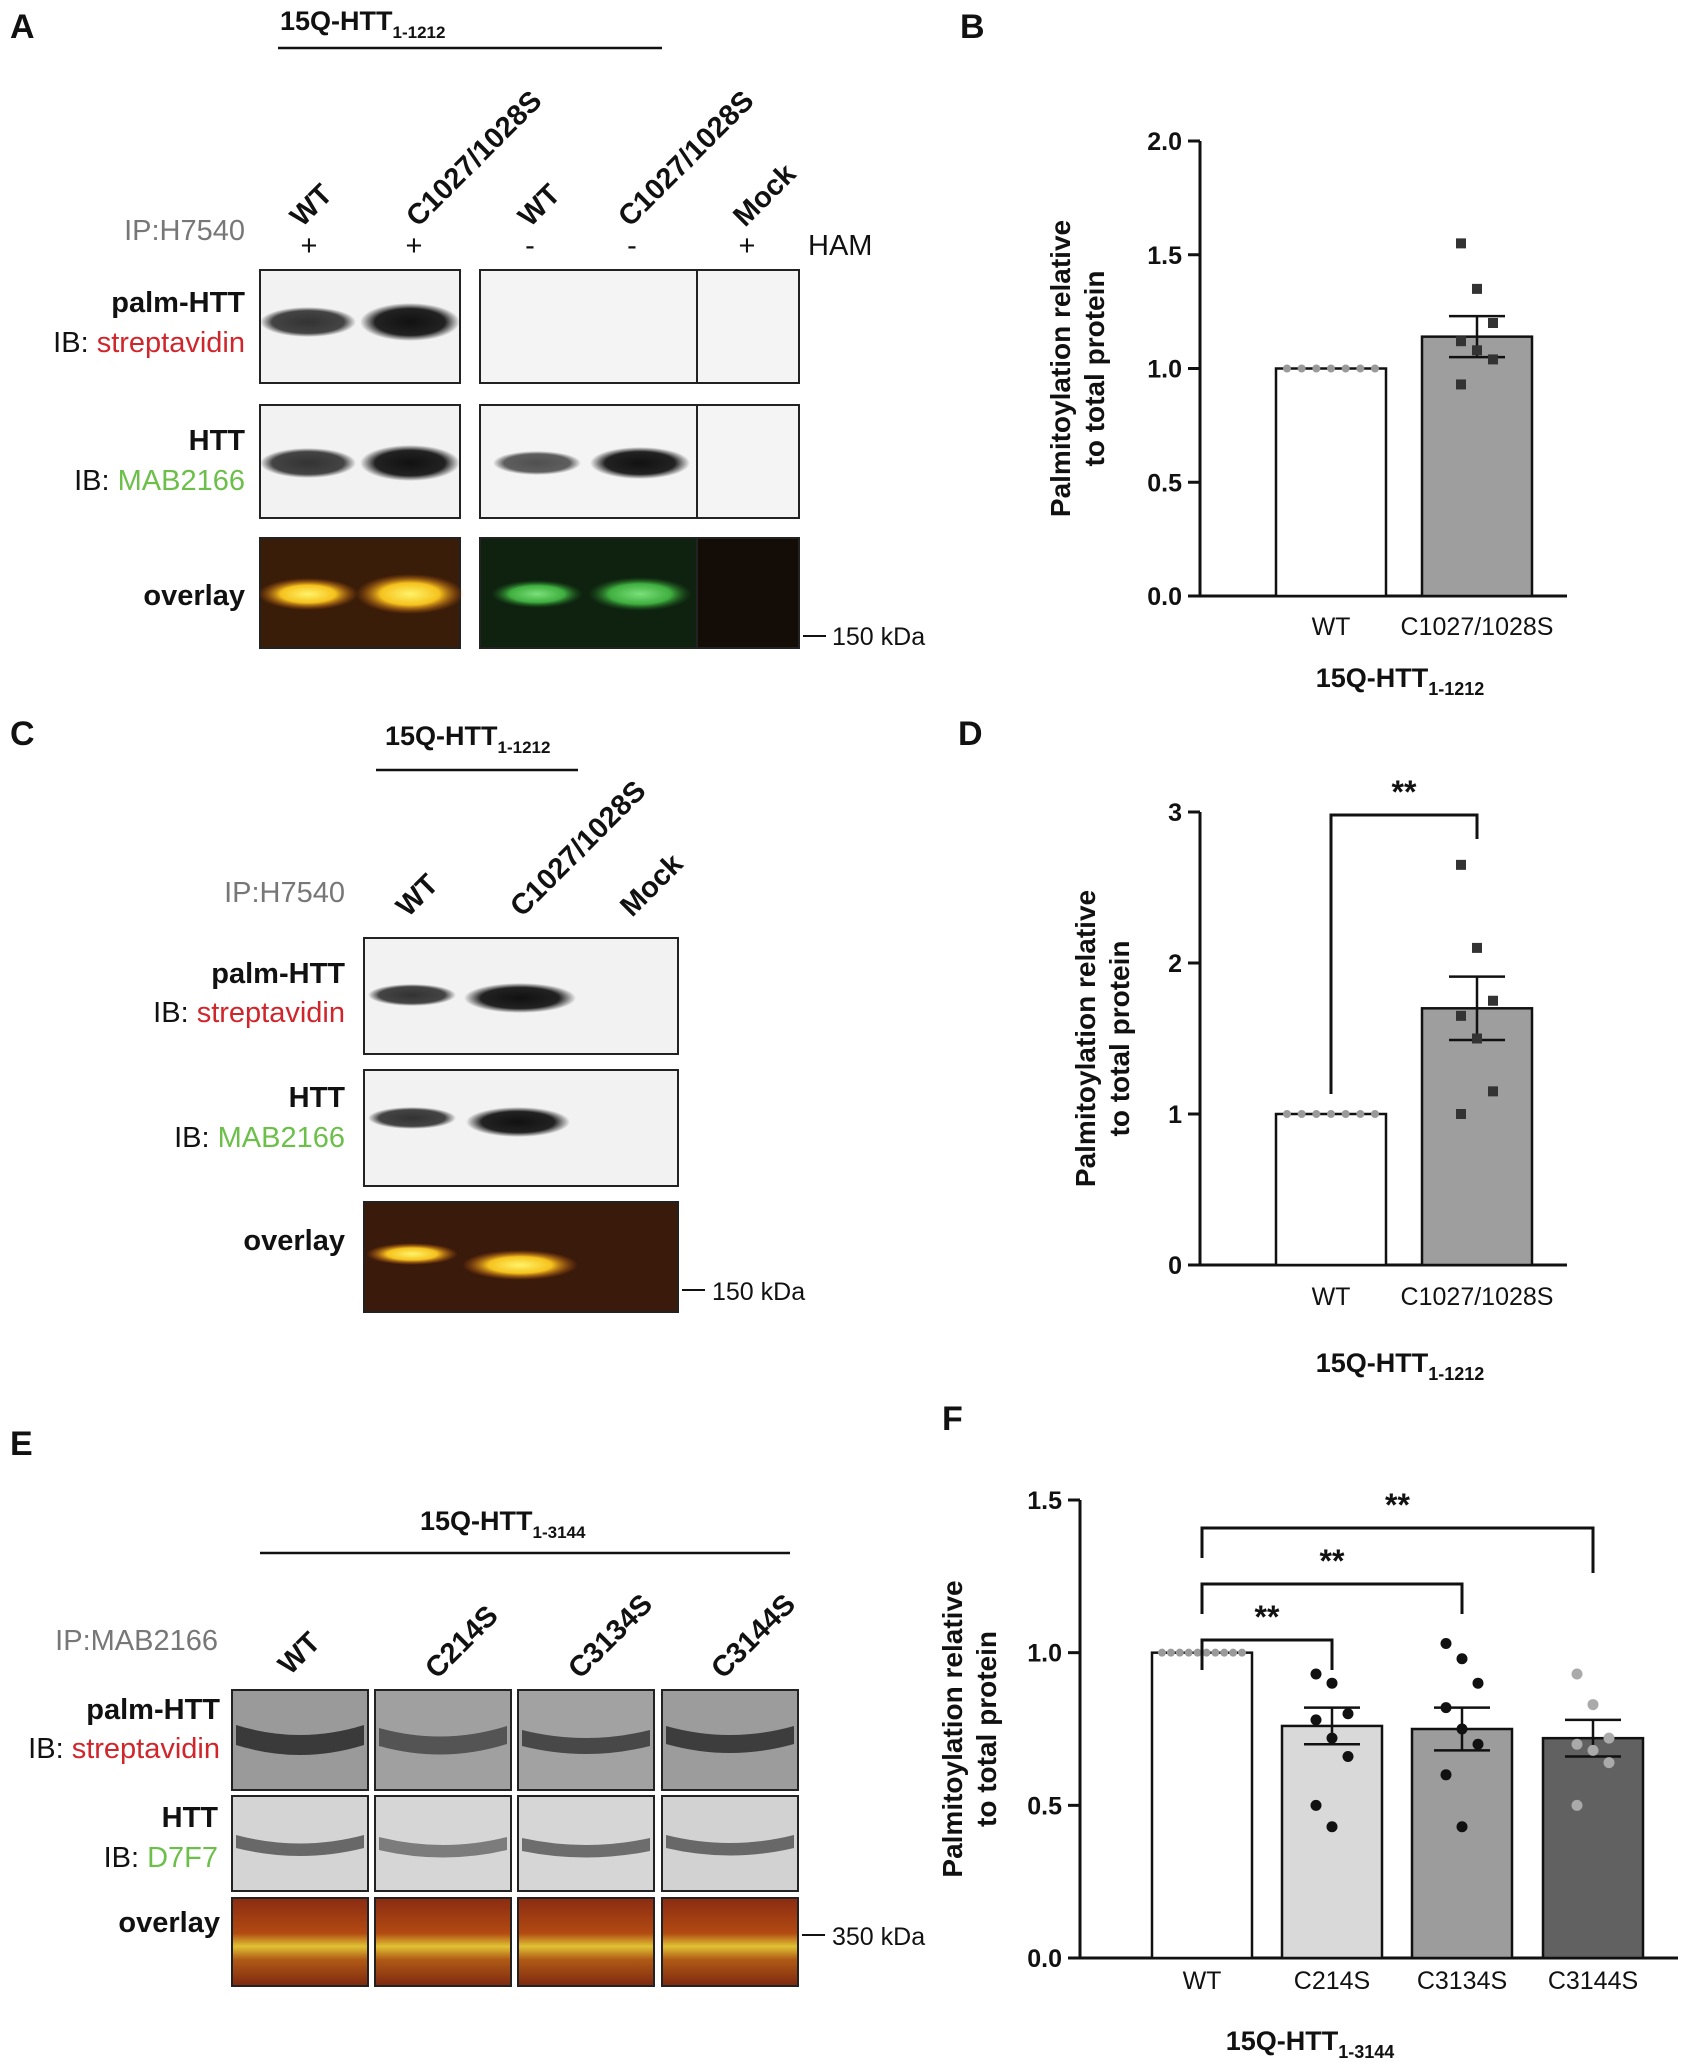 Image resolution: width=1705 pixels, height=2062 pixels. I want to click on panel-letter-f: F, so click(952, 1419).